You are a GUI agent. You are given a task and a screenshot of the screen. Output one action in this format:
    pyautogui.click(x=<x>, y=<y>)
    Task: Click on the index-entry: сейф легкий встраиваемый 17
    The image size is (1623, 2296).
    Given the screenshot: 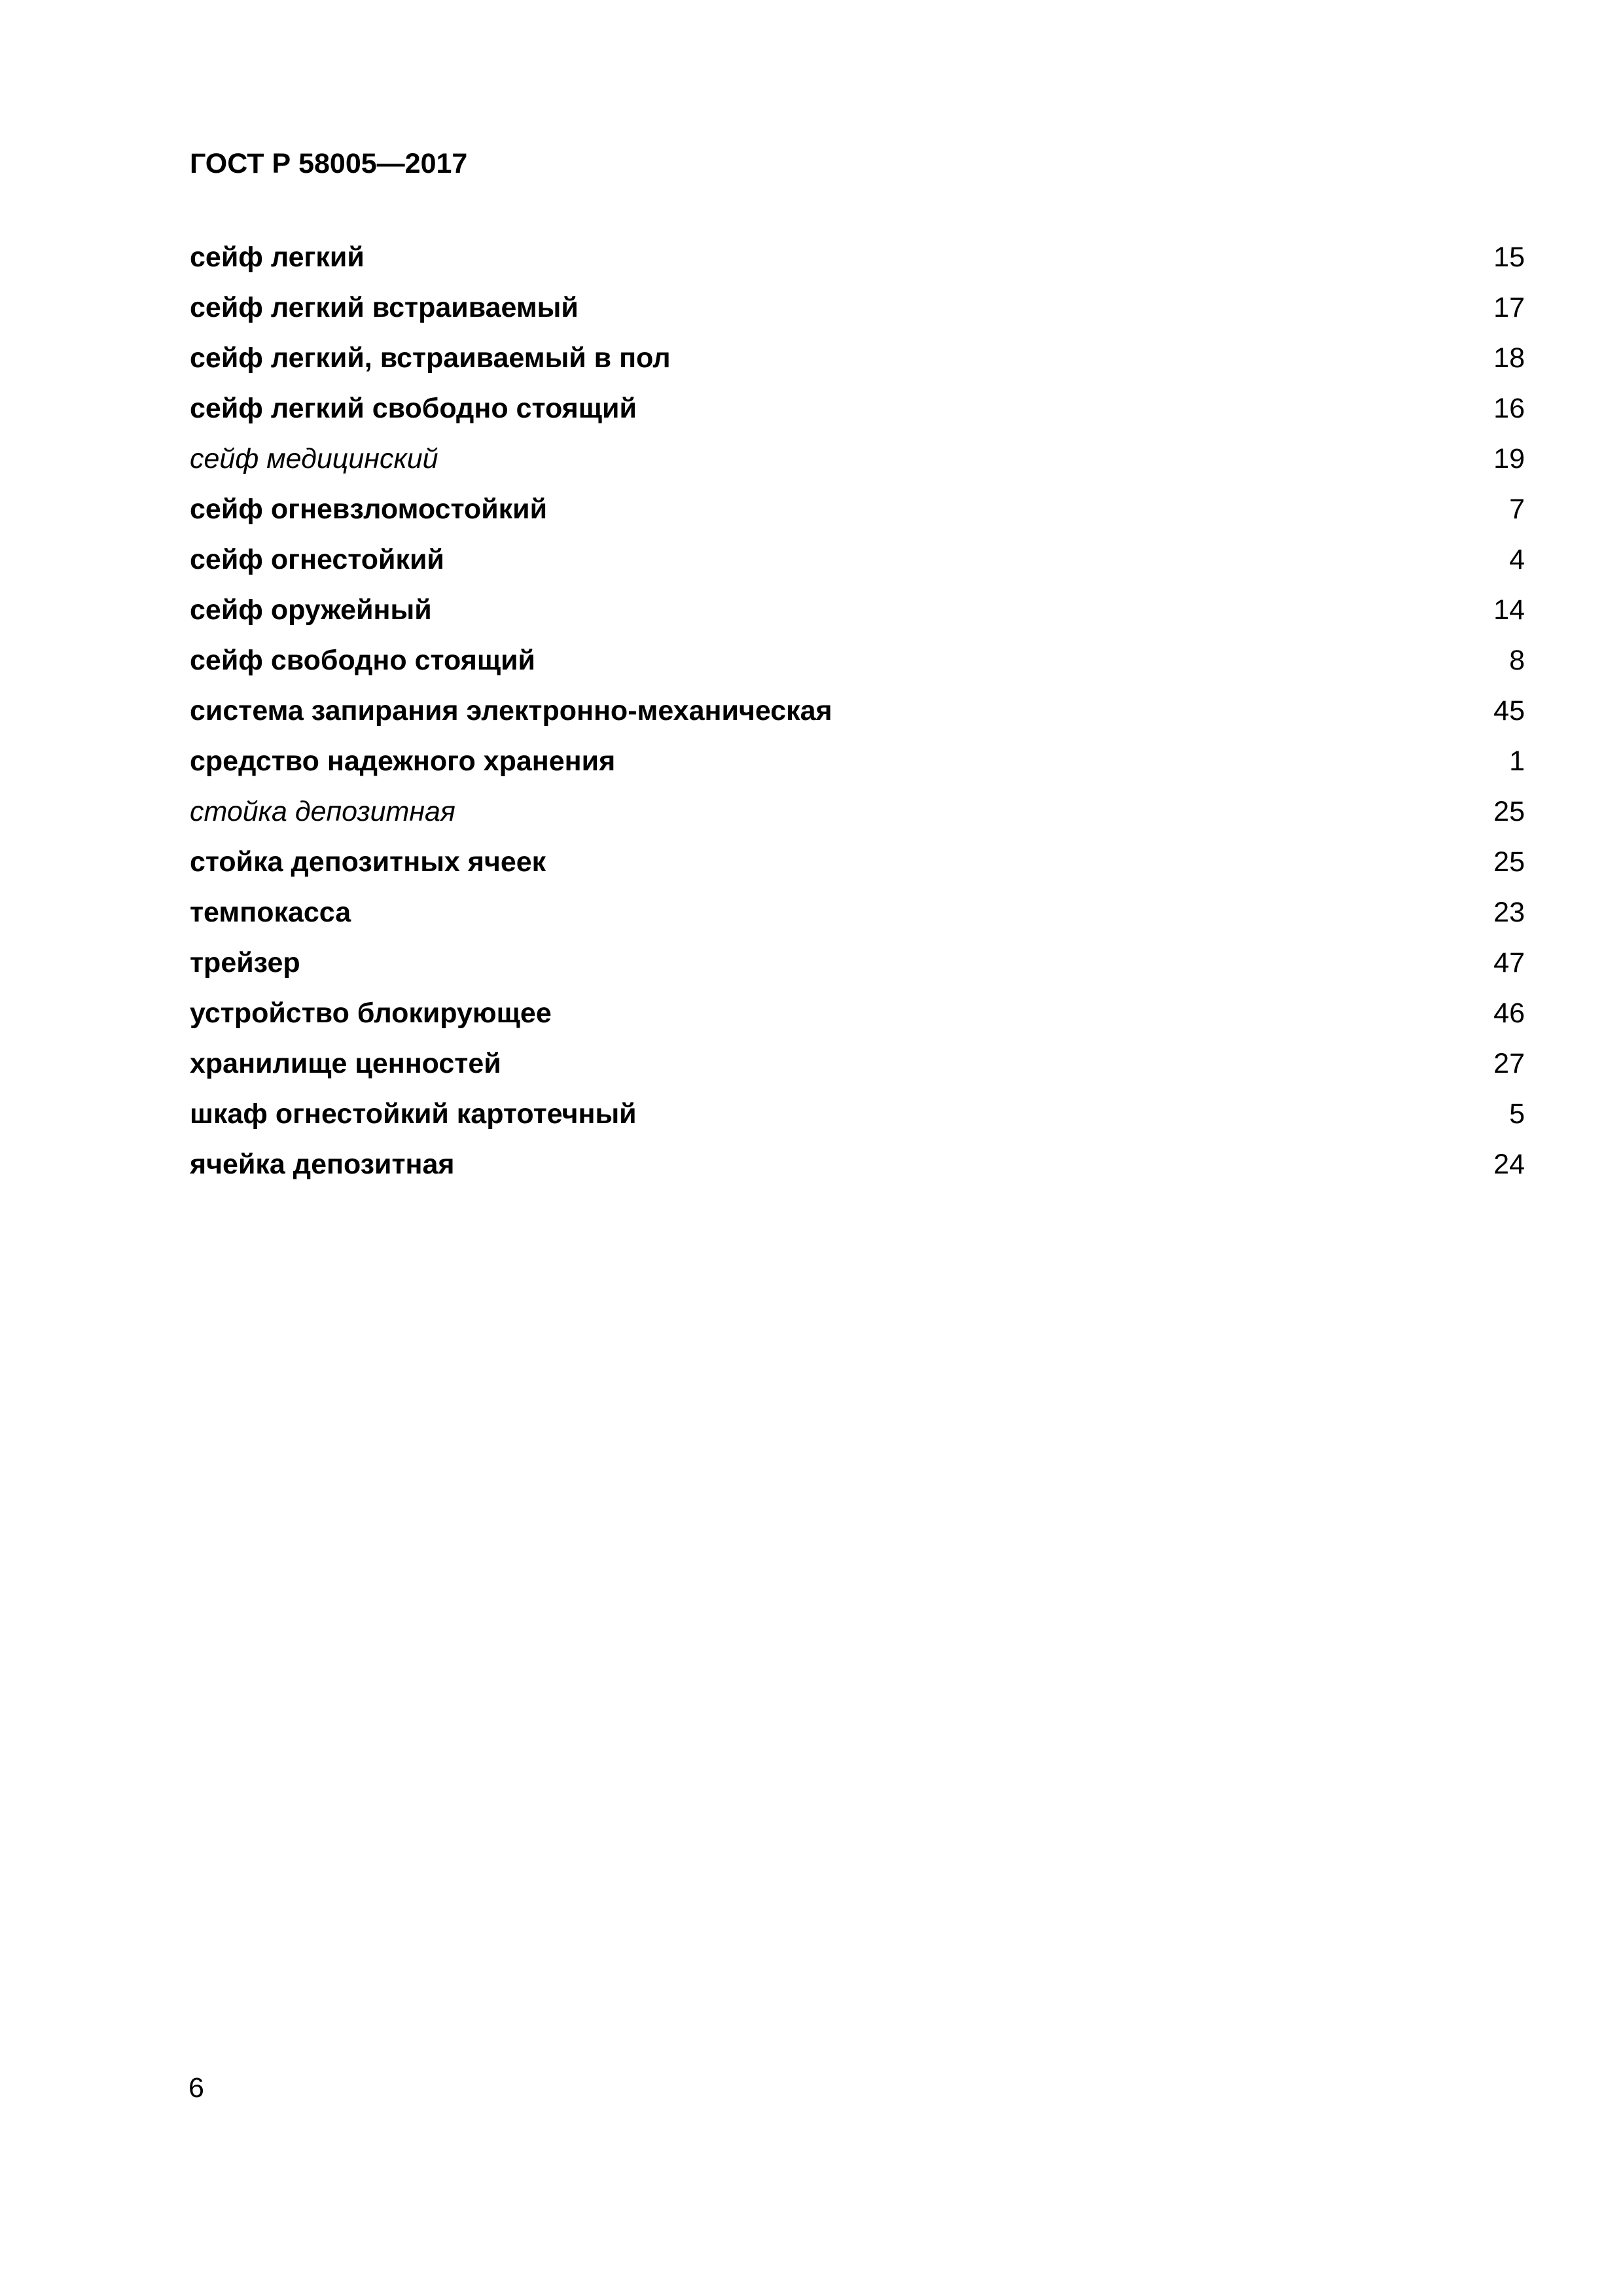 What is the action you would take?
    pyautogui.click(x=857, y=308)
    